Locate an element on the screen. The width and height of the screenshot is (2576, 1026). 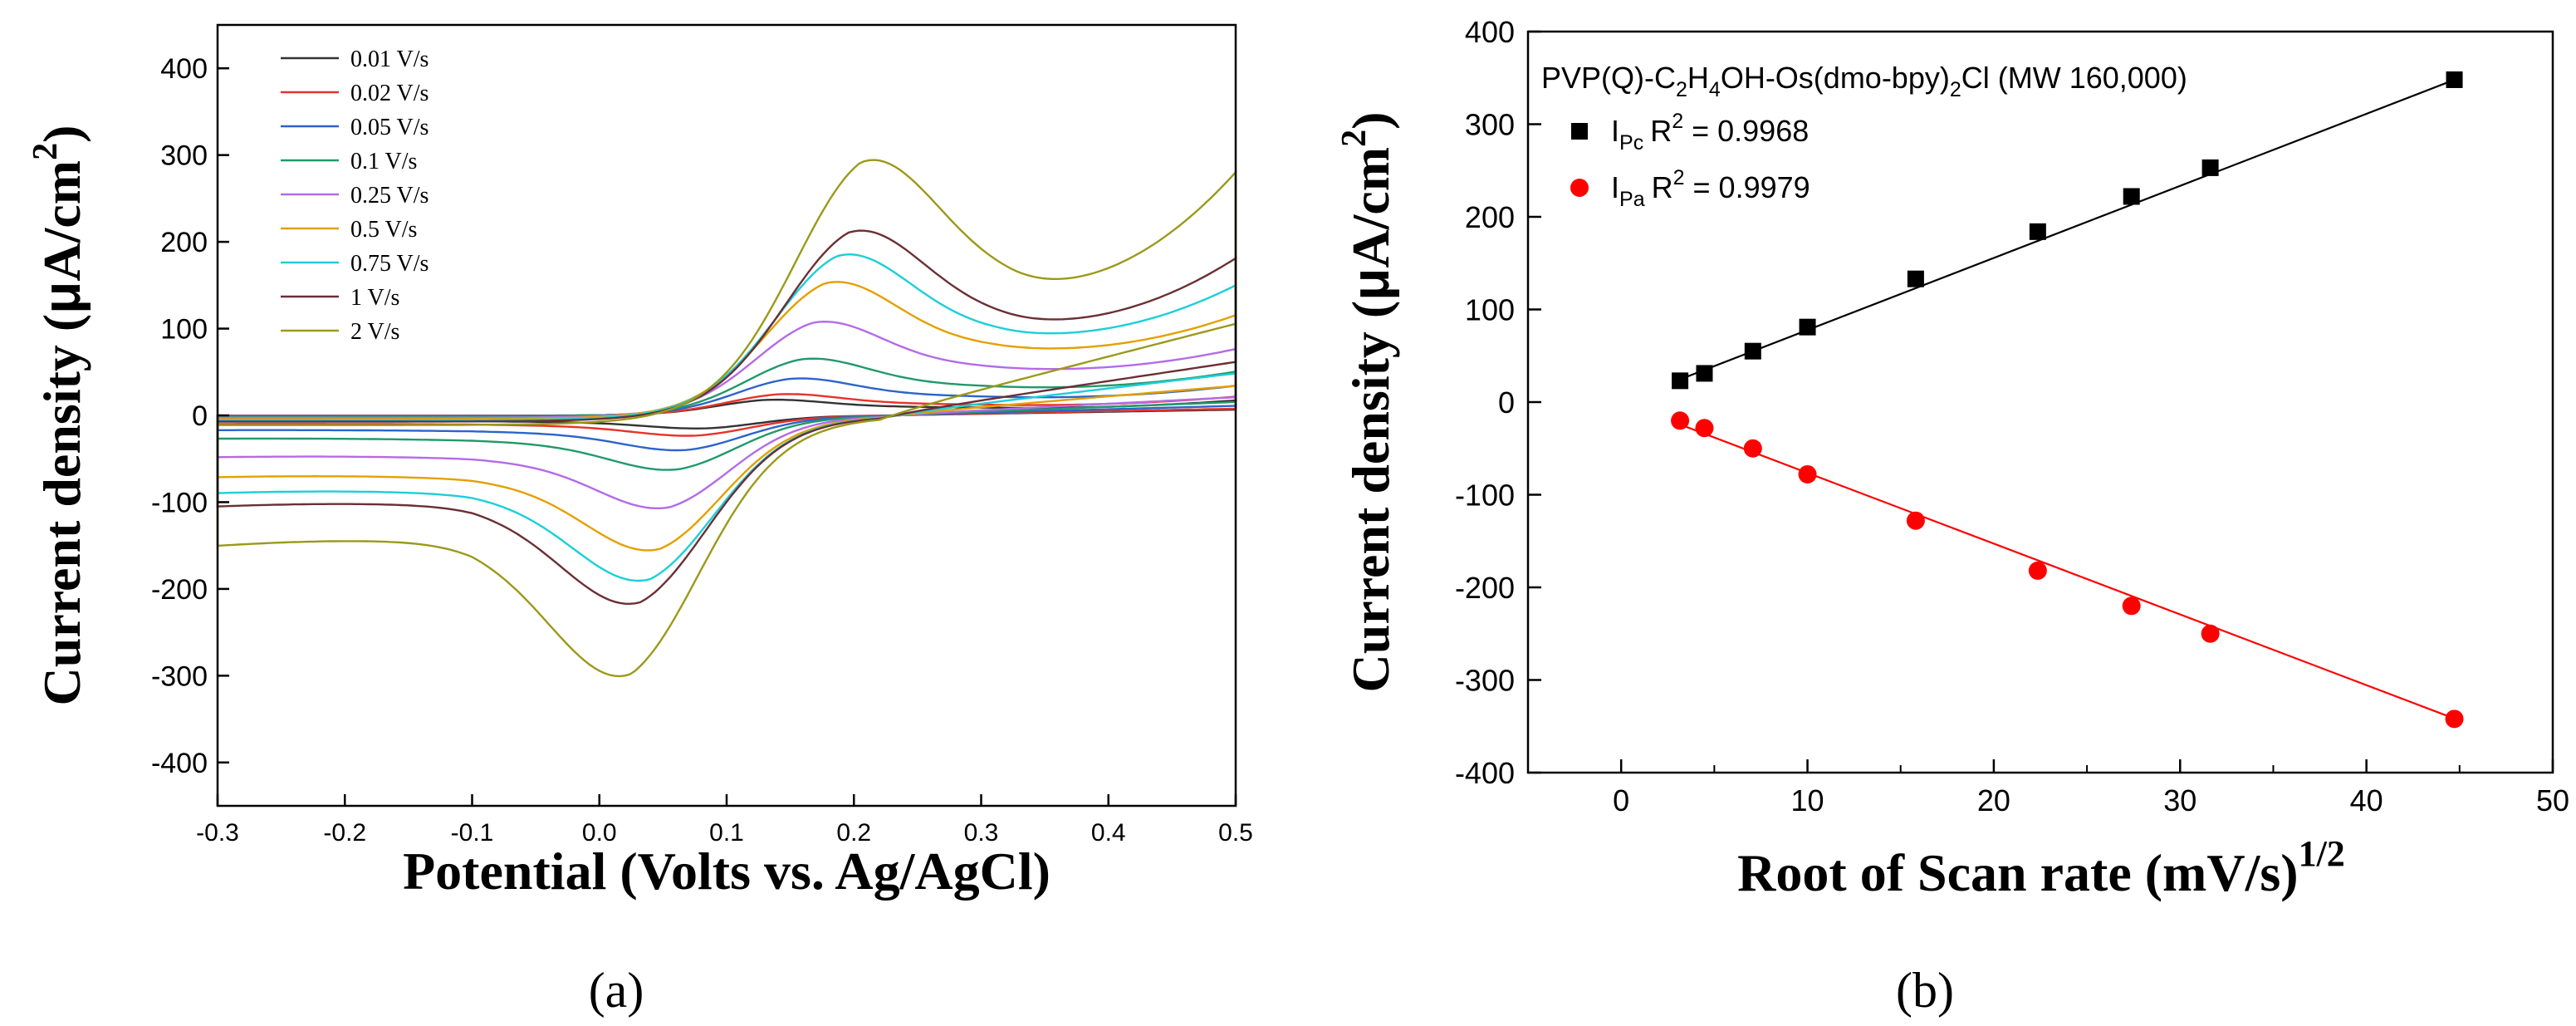
x-tick-label: -0.2 is located at coordinates (345, 833).